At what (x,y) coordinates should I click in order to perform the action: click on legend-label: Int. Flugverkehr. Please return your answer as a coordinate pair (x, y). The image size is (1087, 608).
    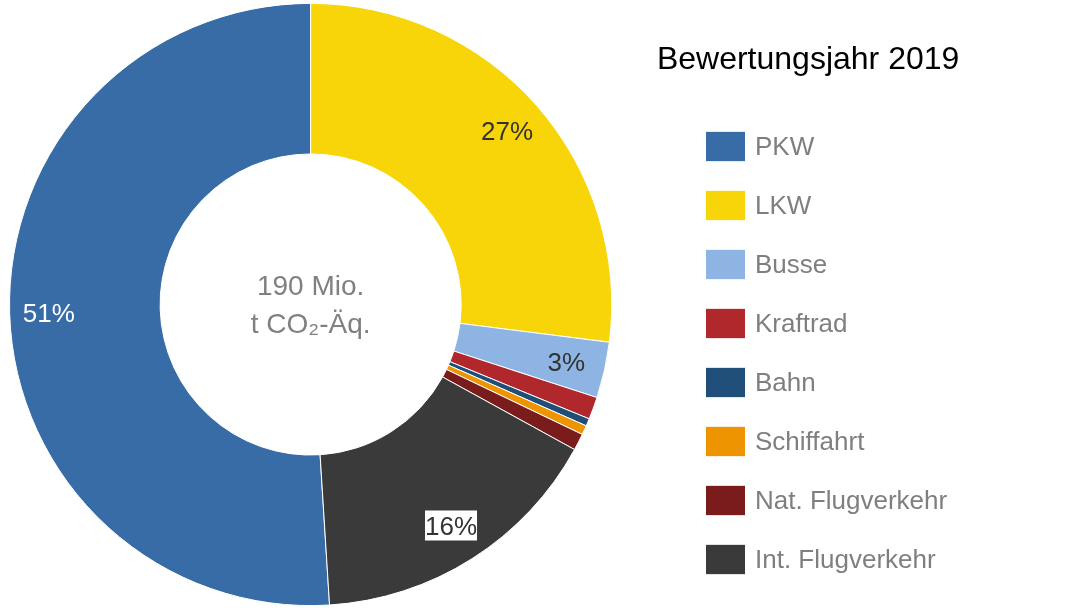
    Looking at the image, I should click on (845, 559).